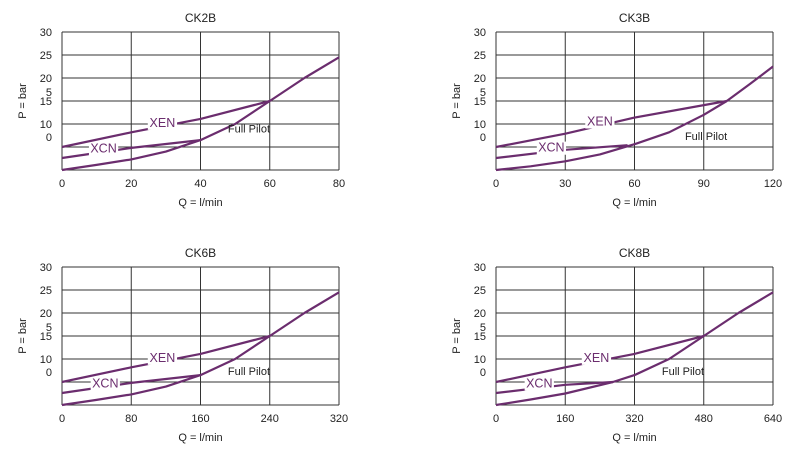  I want to click on x-tick-label: 90, so click(704, 184).